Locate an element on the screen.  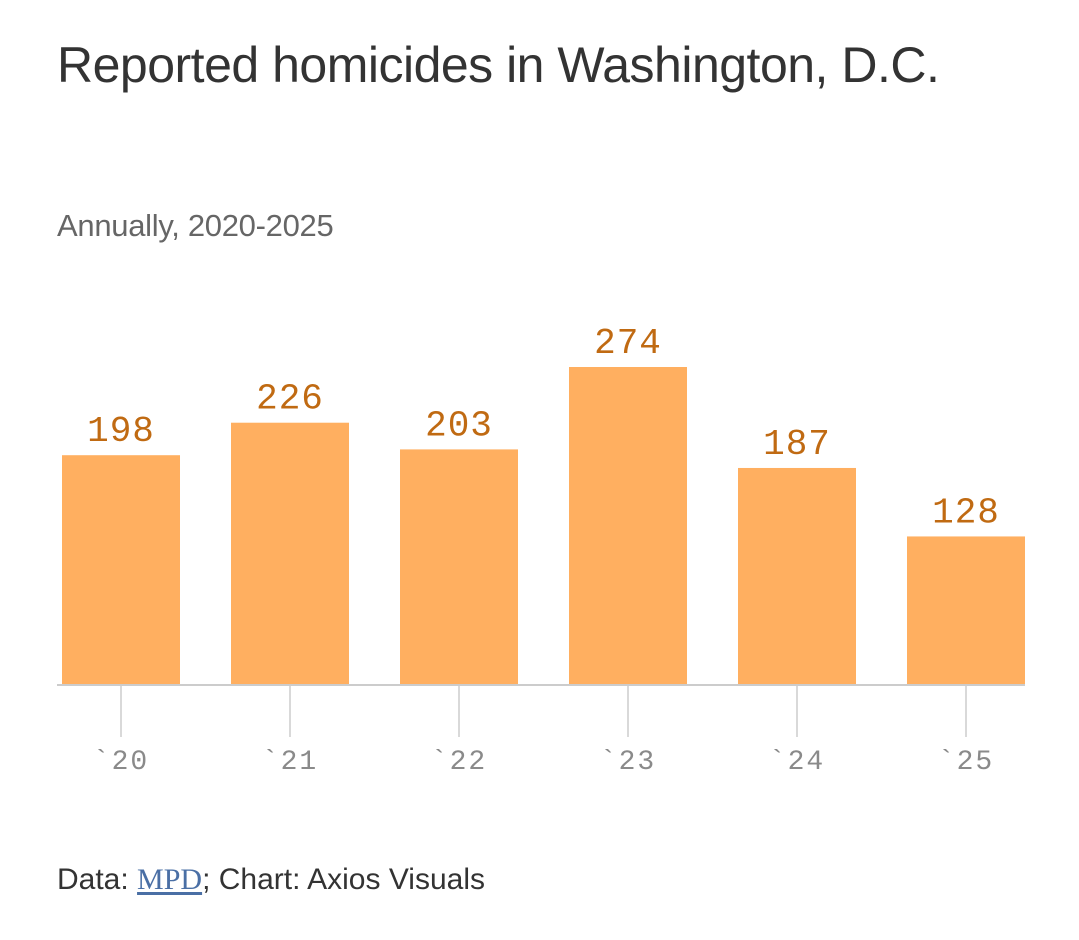
bar-value-label: 274 is located at coordinates (628, 343).